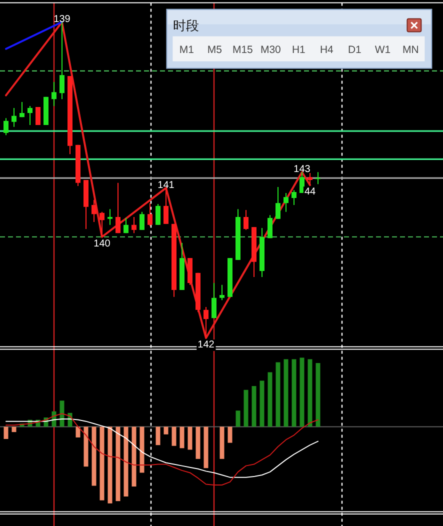 This screenshot has height=526, width=443. I want to click on annotation: 44, so click(310, 192).